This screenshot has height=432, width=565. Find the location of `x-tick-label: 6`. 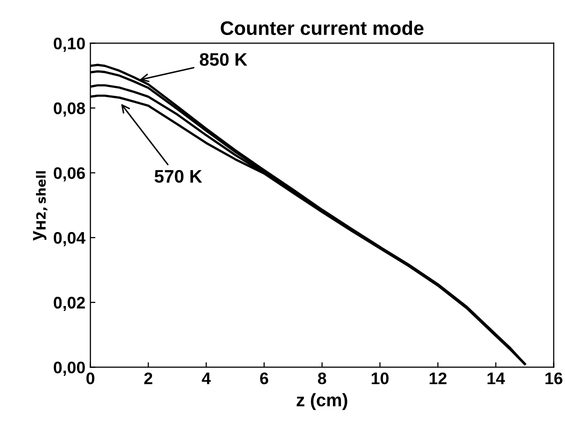

x-tick-label: 6 is located at coordinates (264, 378).